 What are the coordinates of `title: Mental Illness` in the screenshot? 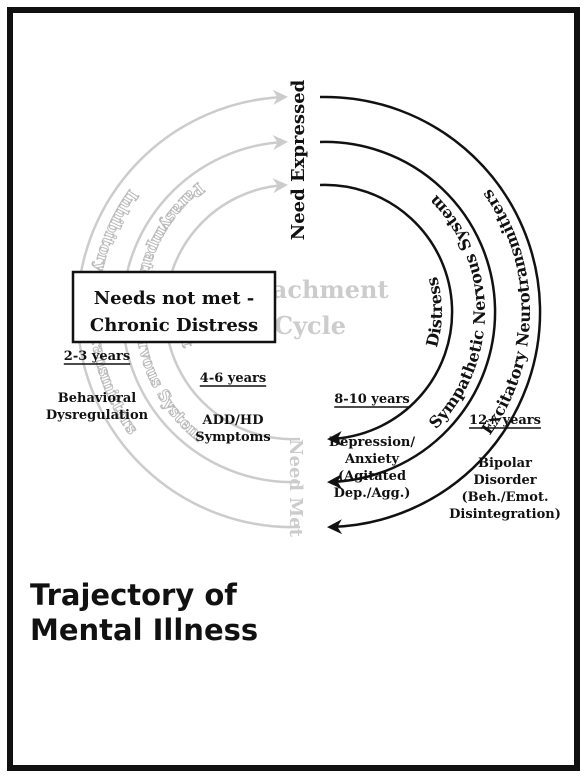 It's located at (144, 630).